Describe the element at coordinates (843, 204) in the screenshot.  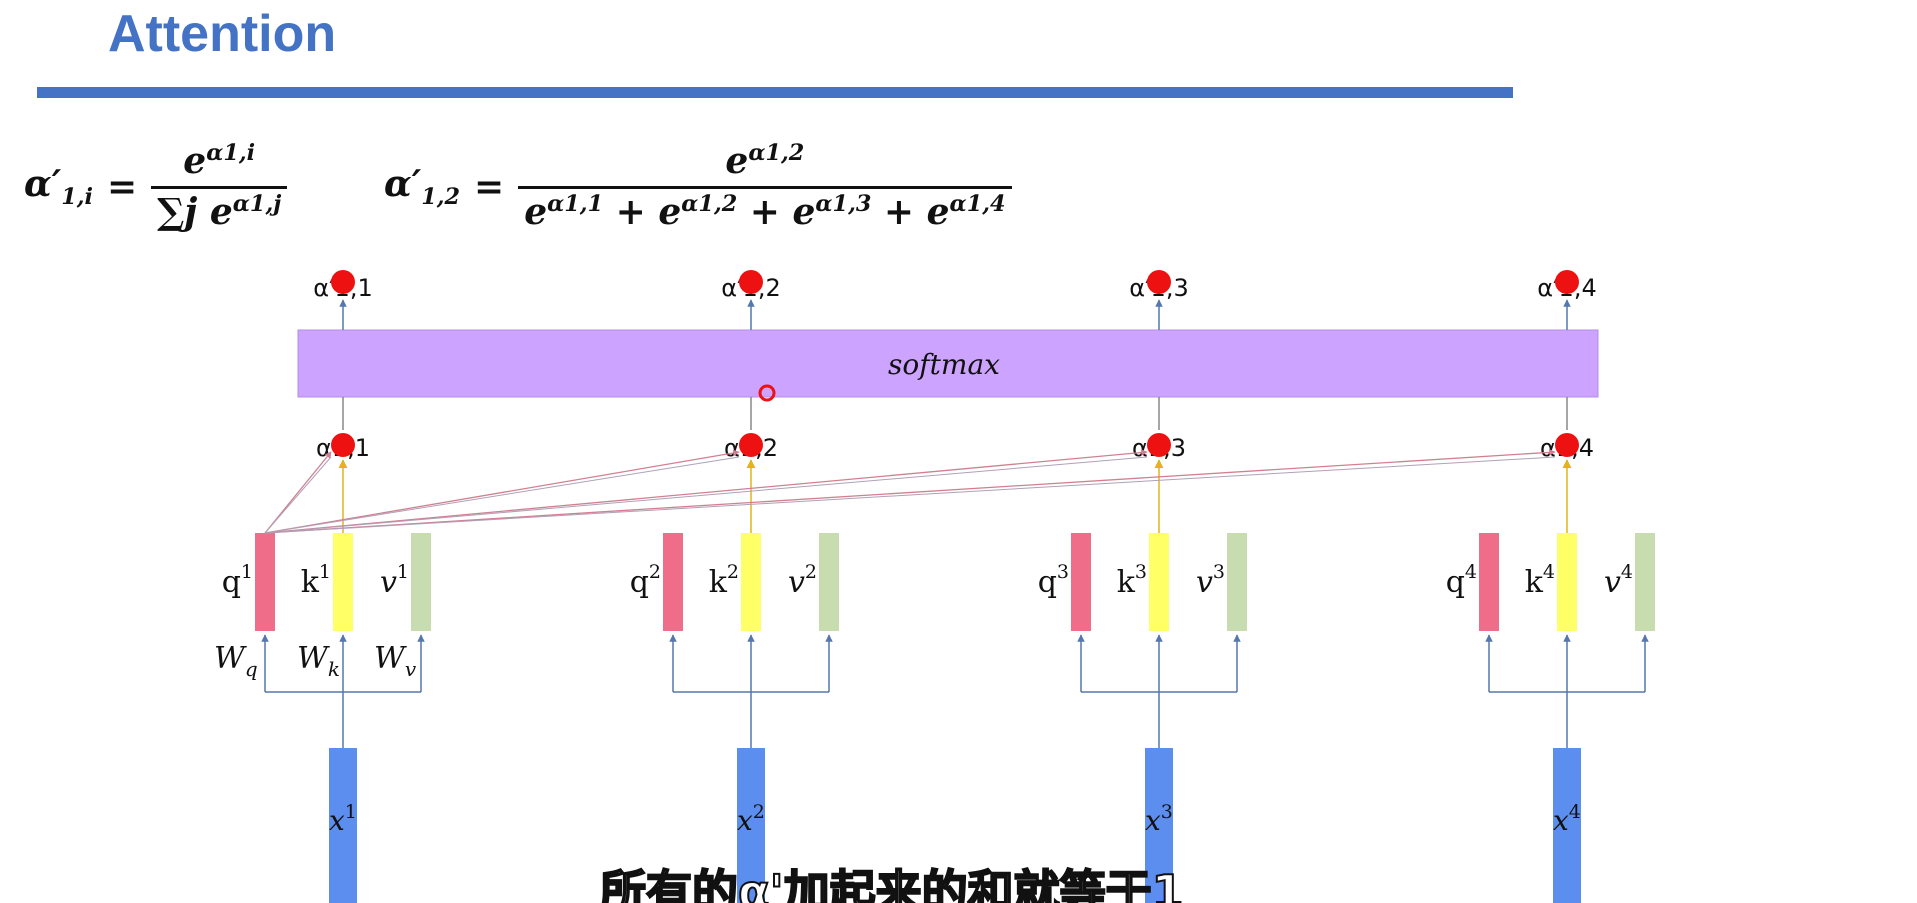
I see `eq2-den-sup-3: α1,3` at that location.